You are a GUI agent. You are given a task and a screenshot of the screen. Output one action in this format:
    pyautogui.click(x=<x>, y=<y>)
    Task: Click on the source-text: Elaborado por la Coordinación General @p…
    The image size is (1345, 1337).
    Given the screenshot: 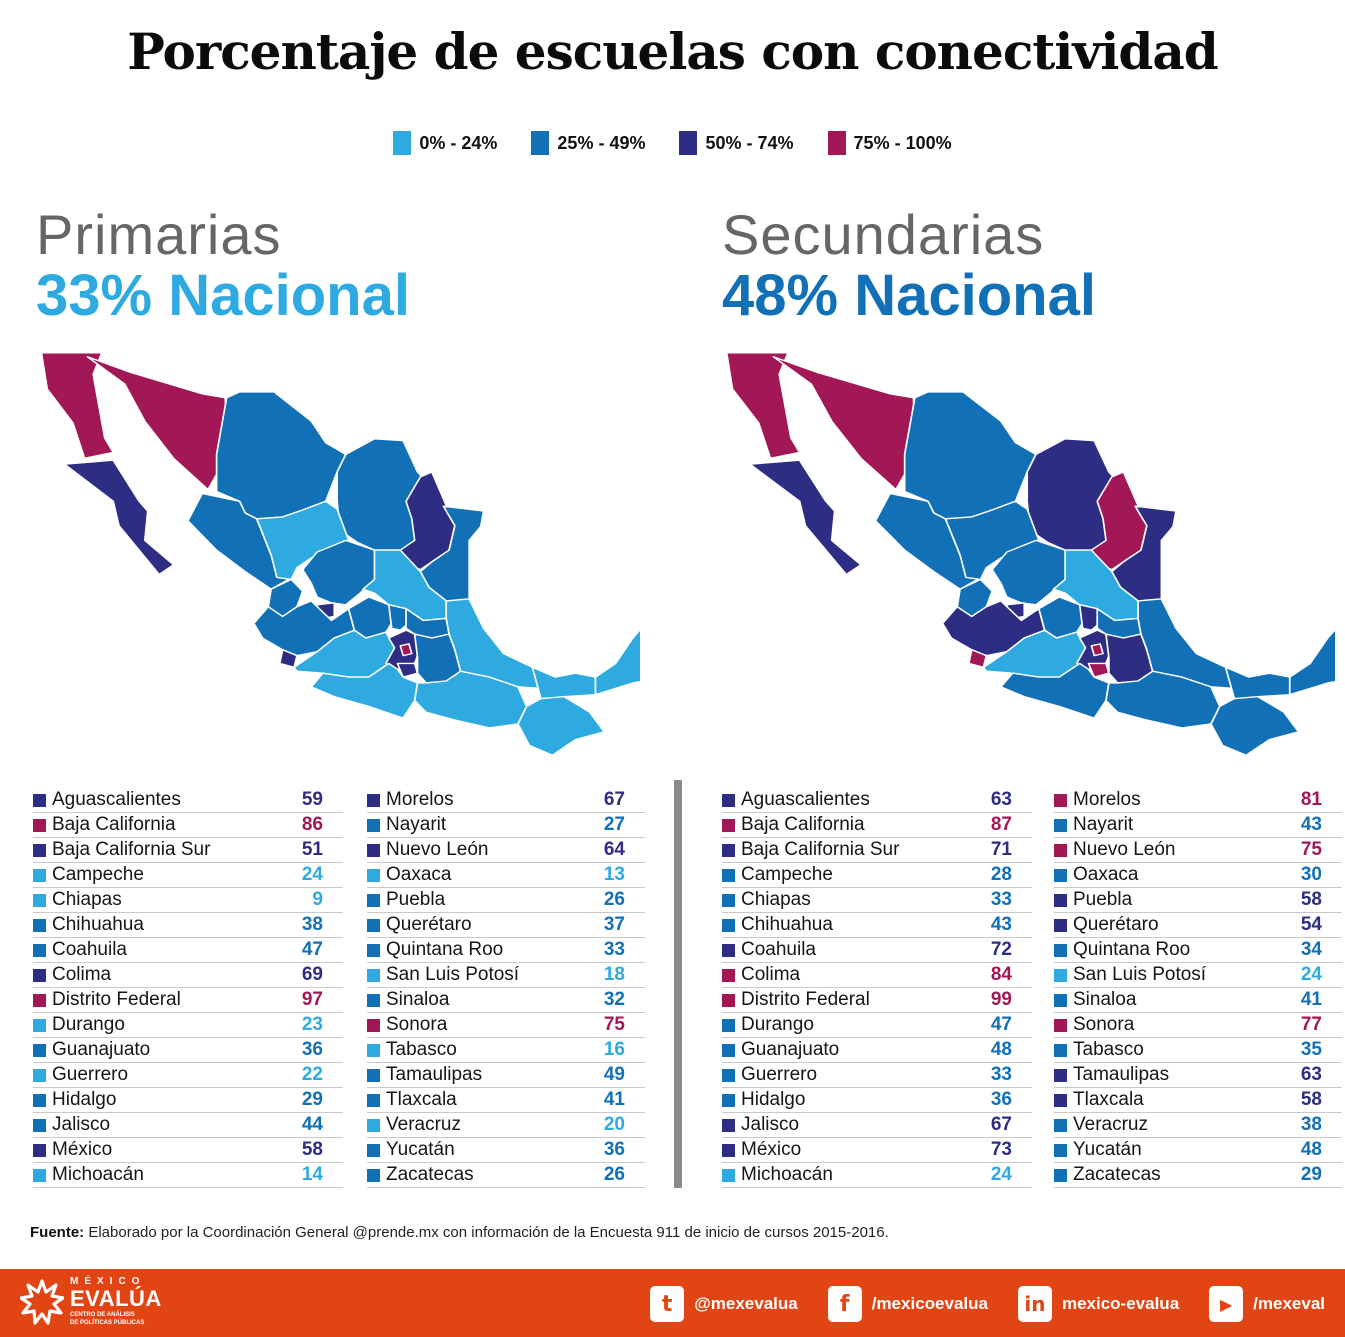 What is the action you would take?
    pyautogui.click(x=486, y=1232)
    